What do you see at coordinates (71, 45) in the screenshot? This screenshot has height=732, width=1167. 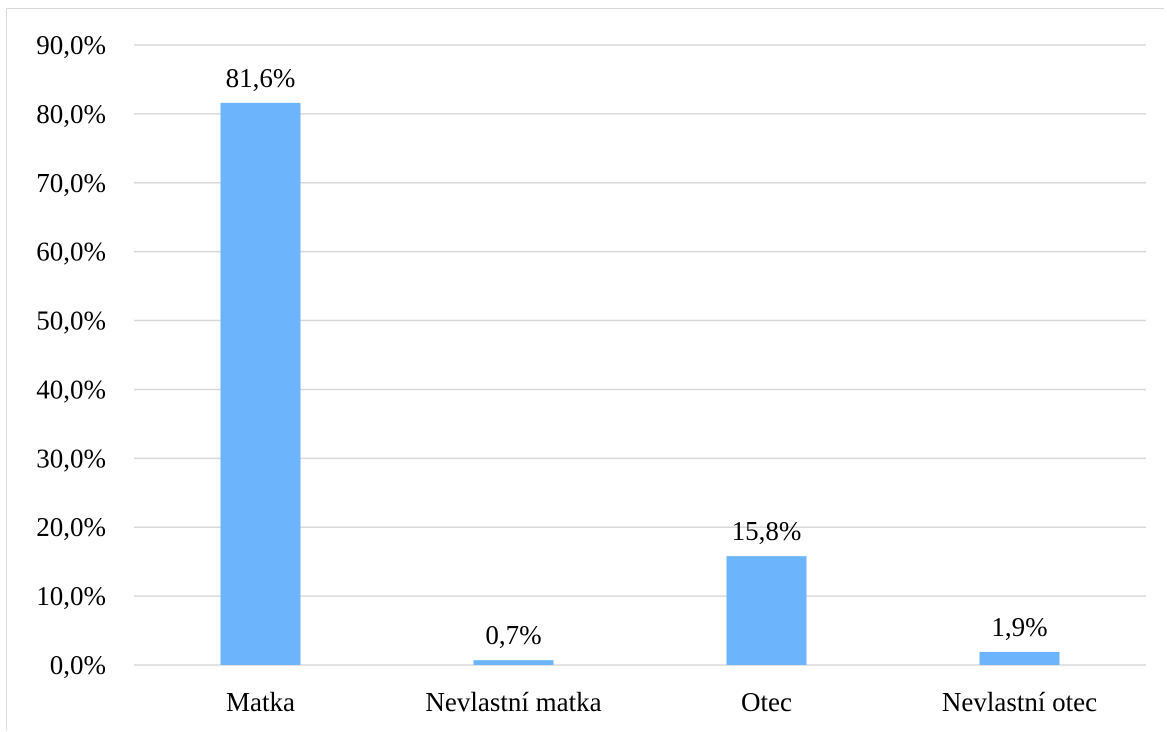 I see `y-tick-label: 90,0%` at bounding box center [71, 45].